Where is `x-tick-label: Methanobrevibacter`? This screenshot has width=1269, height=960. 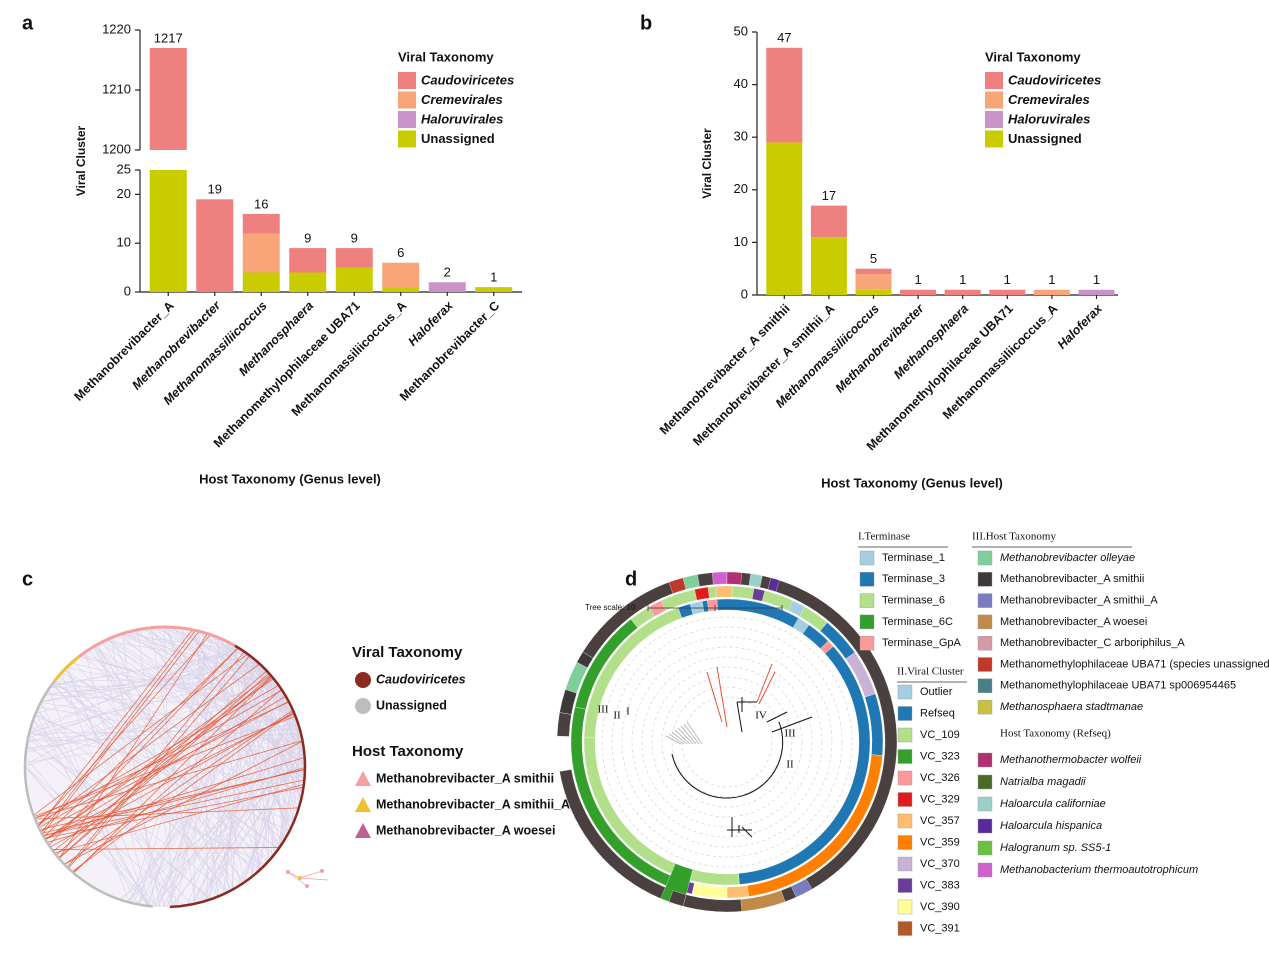 x-tick-label: Methanobrevibacter is located at coordinates (880, 348).